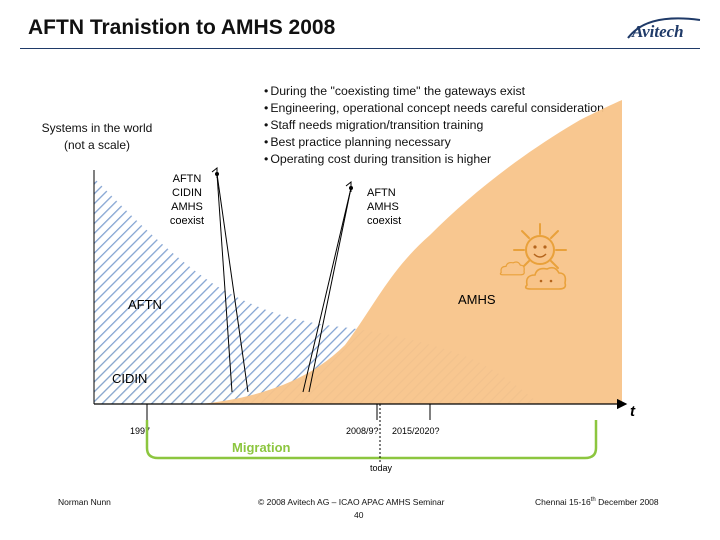 The height and width of the screenshot is (540, 720). Describe the element at coordinates (140, 431) in the screenshot. I see `tick-label-1997: 1997` at that location.